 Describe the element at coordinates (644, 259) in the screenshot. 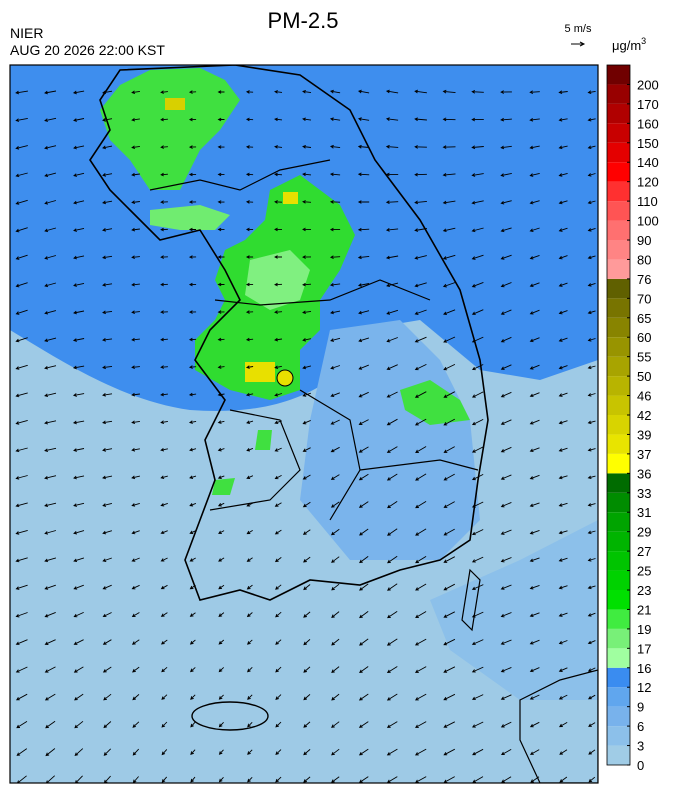

I see `colorbar-tick-label: 80` at that location.